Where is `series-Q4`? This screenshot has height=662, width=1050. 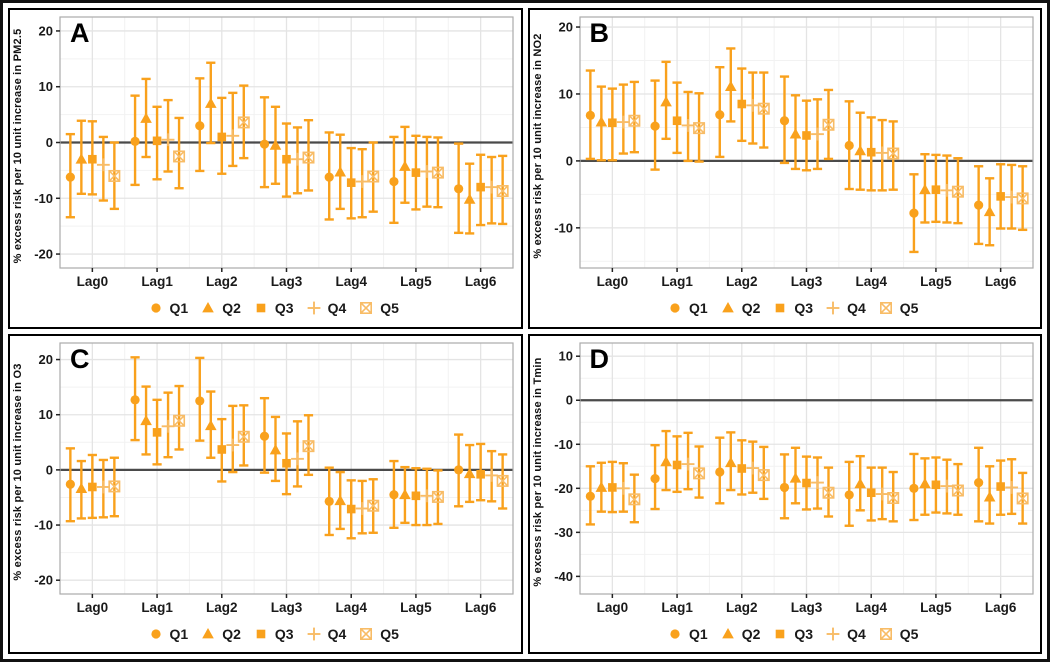
series-Q4 is located at coordinates (297, 462).